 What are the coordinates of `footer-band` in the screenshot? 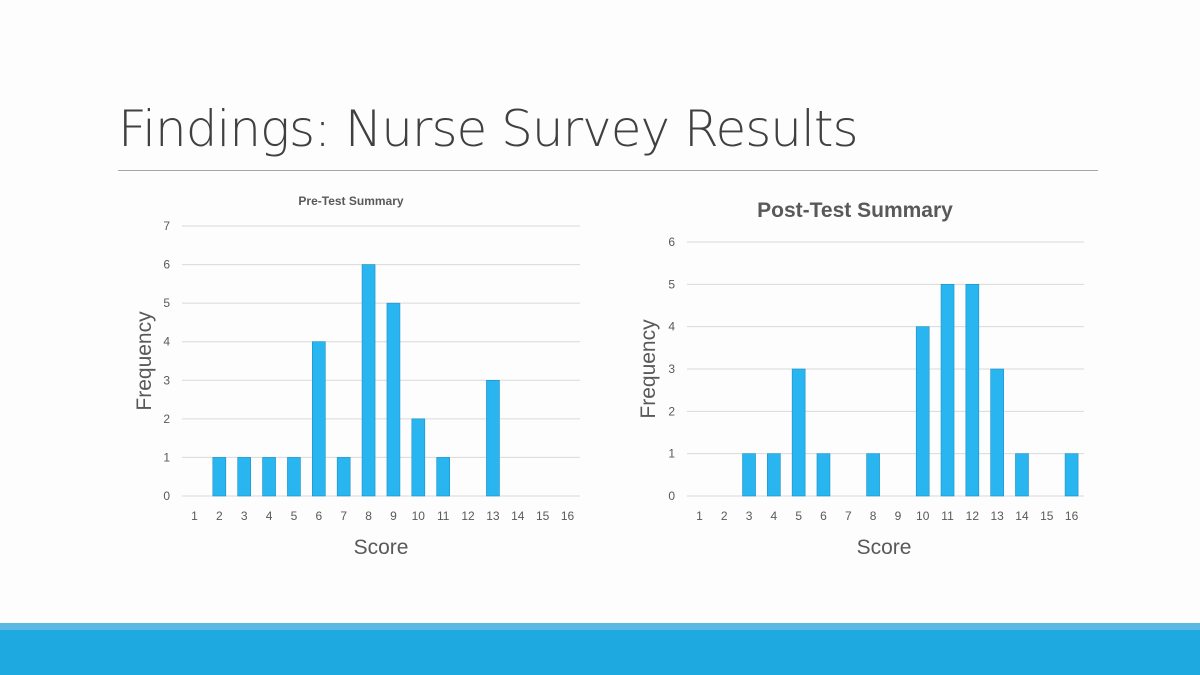 It's located at (600, 652).